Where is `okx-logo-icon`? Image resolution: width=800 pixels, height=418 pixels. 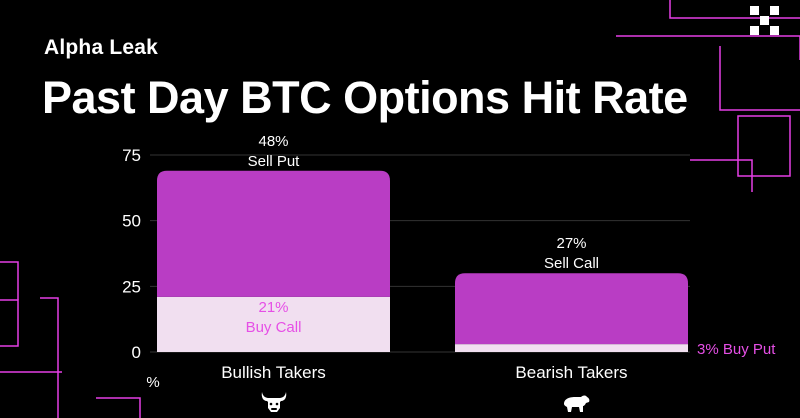 okx-logo-icon is located at coordinates (764, 20).